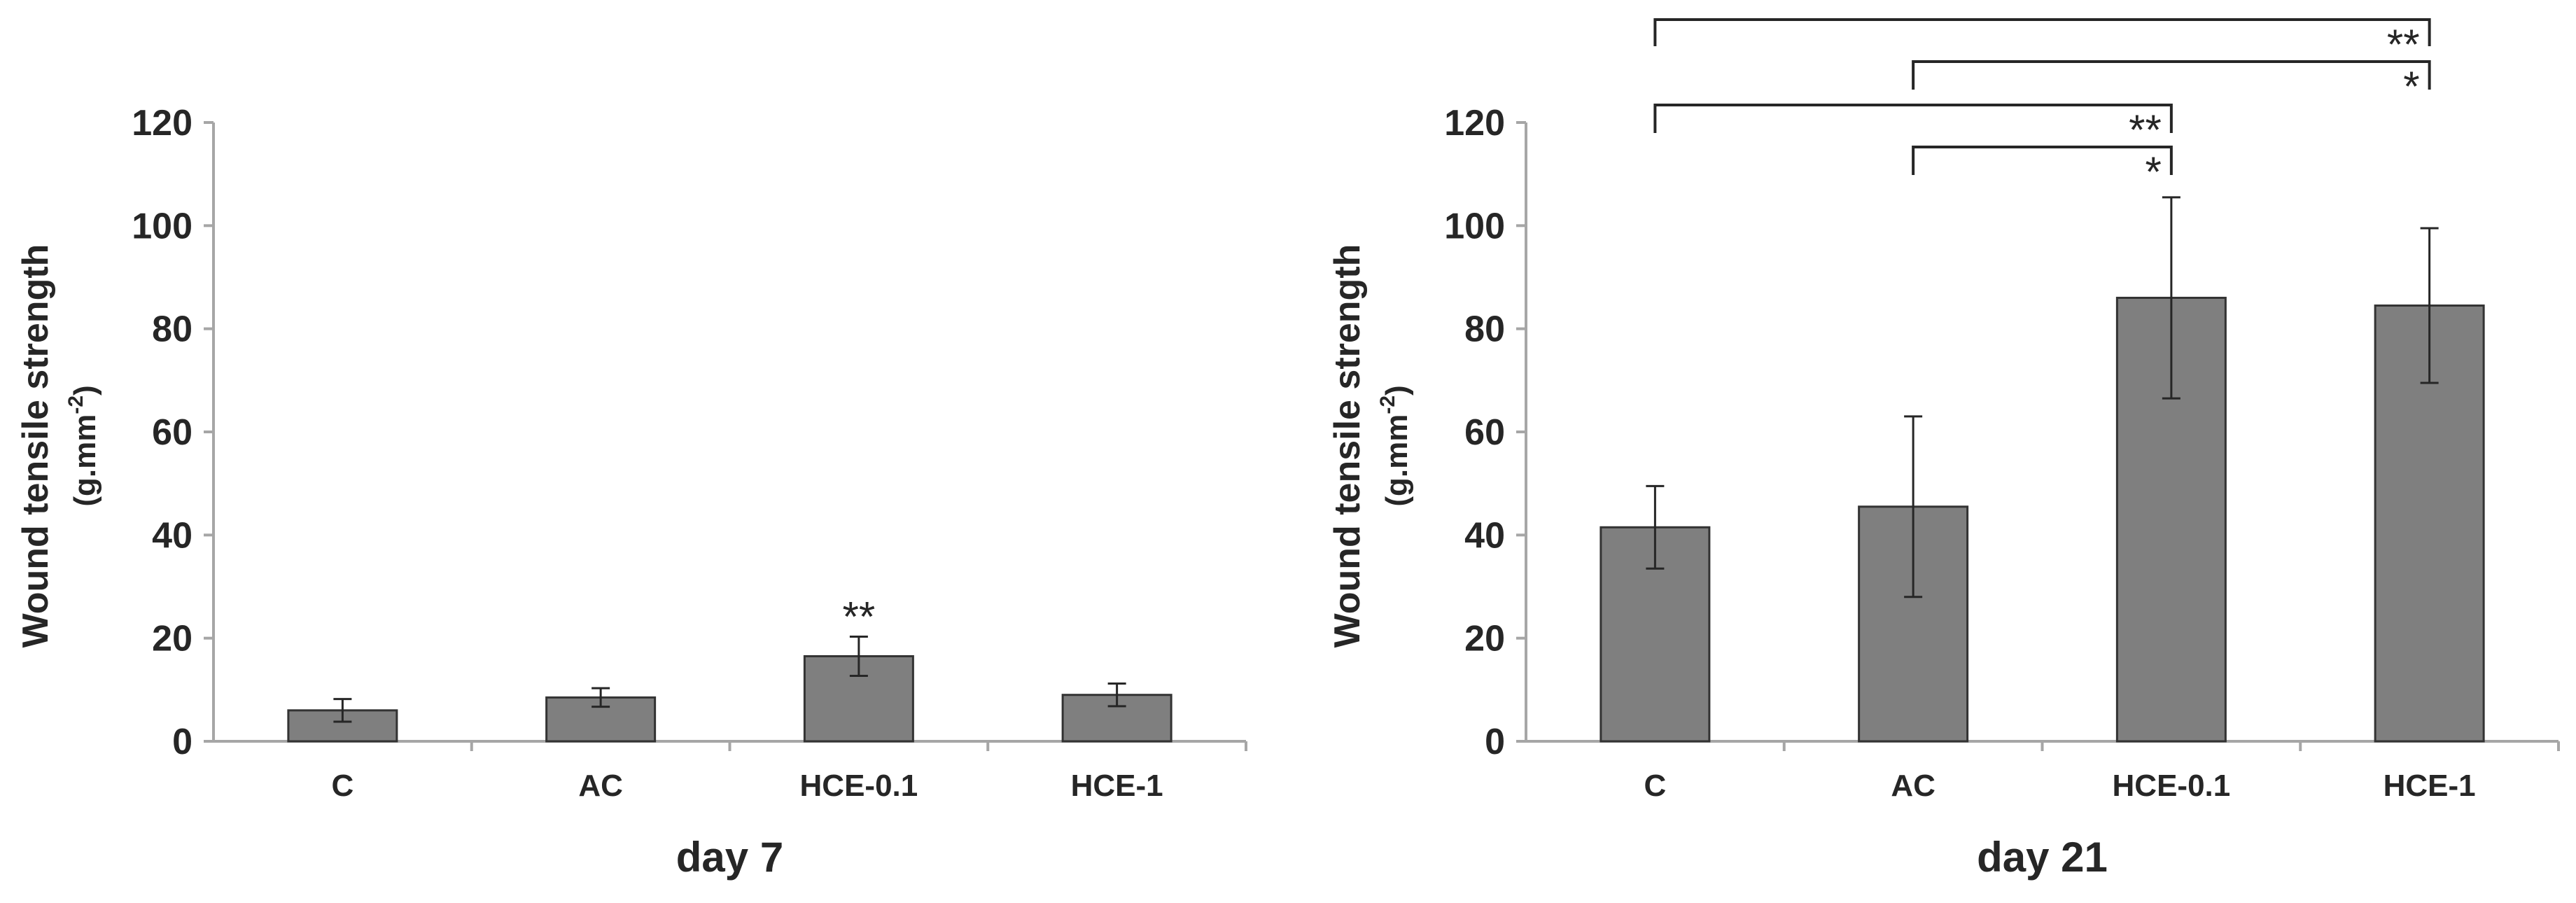 The height and width of the screenshot is (903, 2576). Describe the element at coordinates (859, 616) in the screenshot. I see `significance-annotation: **` at that location.